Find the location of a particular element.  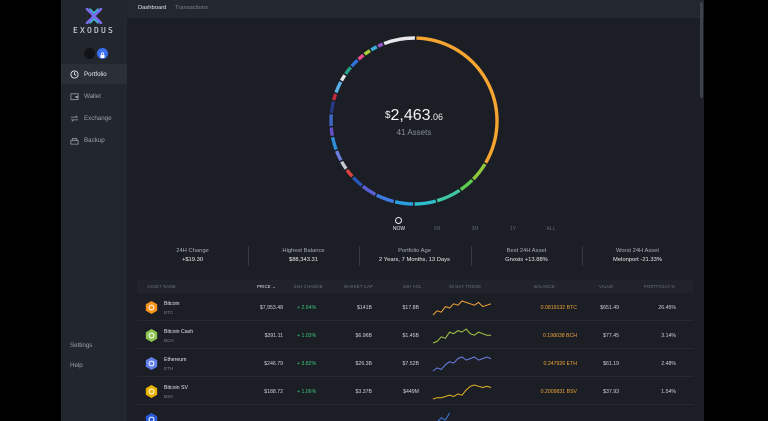

tab-transactions: Transactions is located at coordinates (191, 8).